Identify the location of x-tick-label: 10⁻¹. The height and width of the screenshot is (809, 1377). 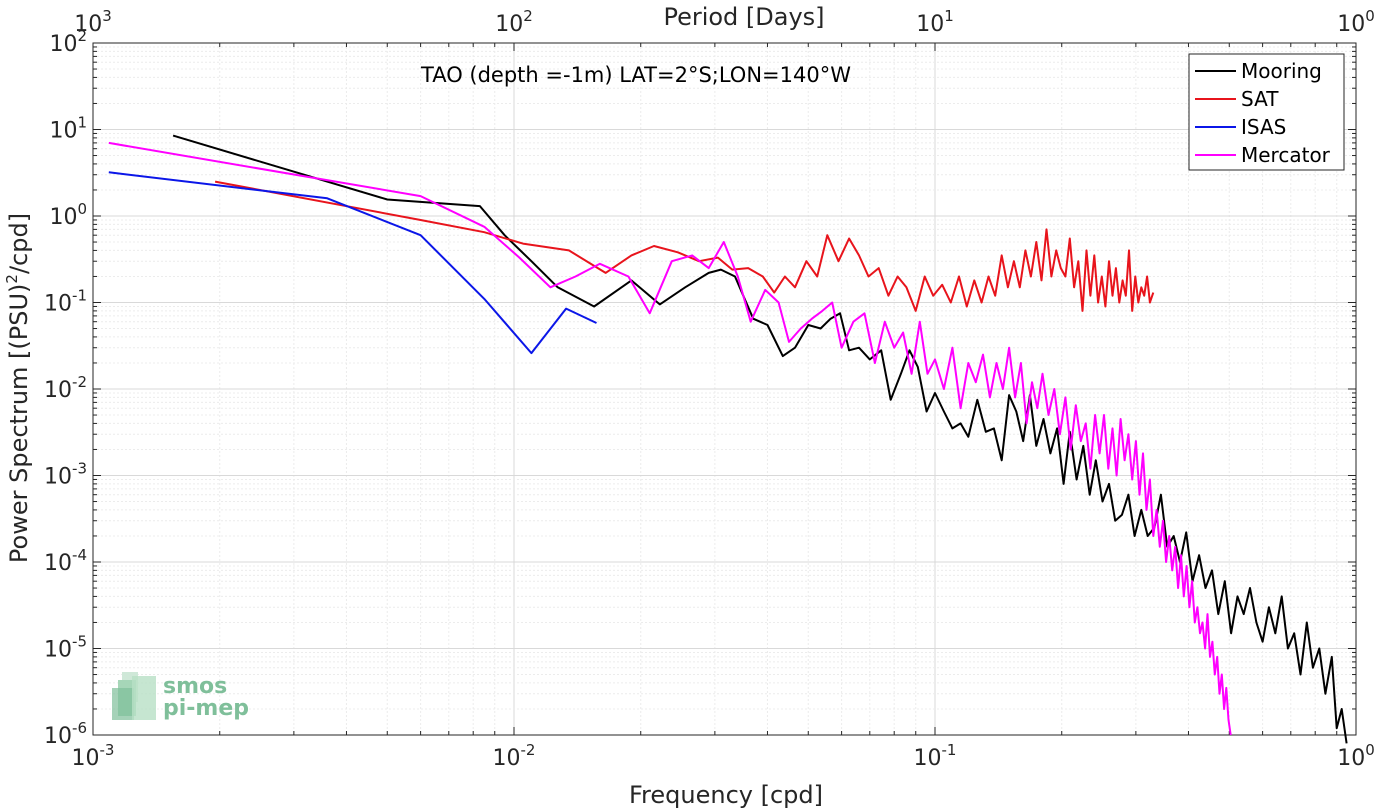
(935, 756).